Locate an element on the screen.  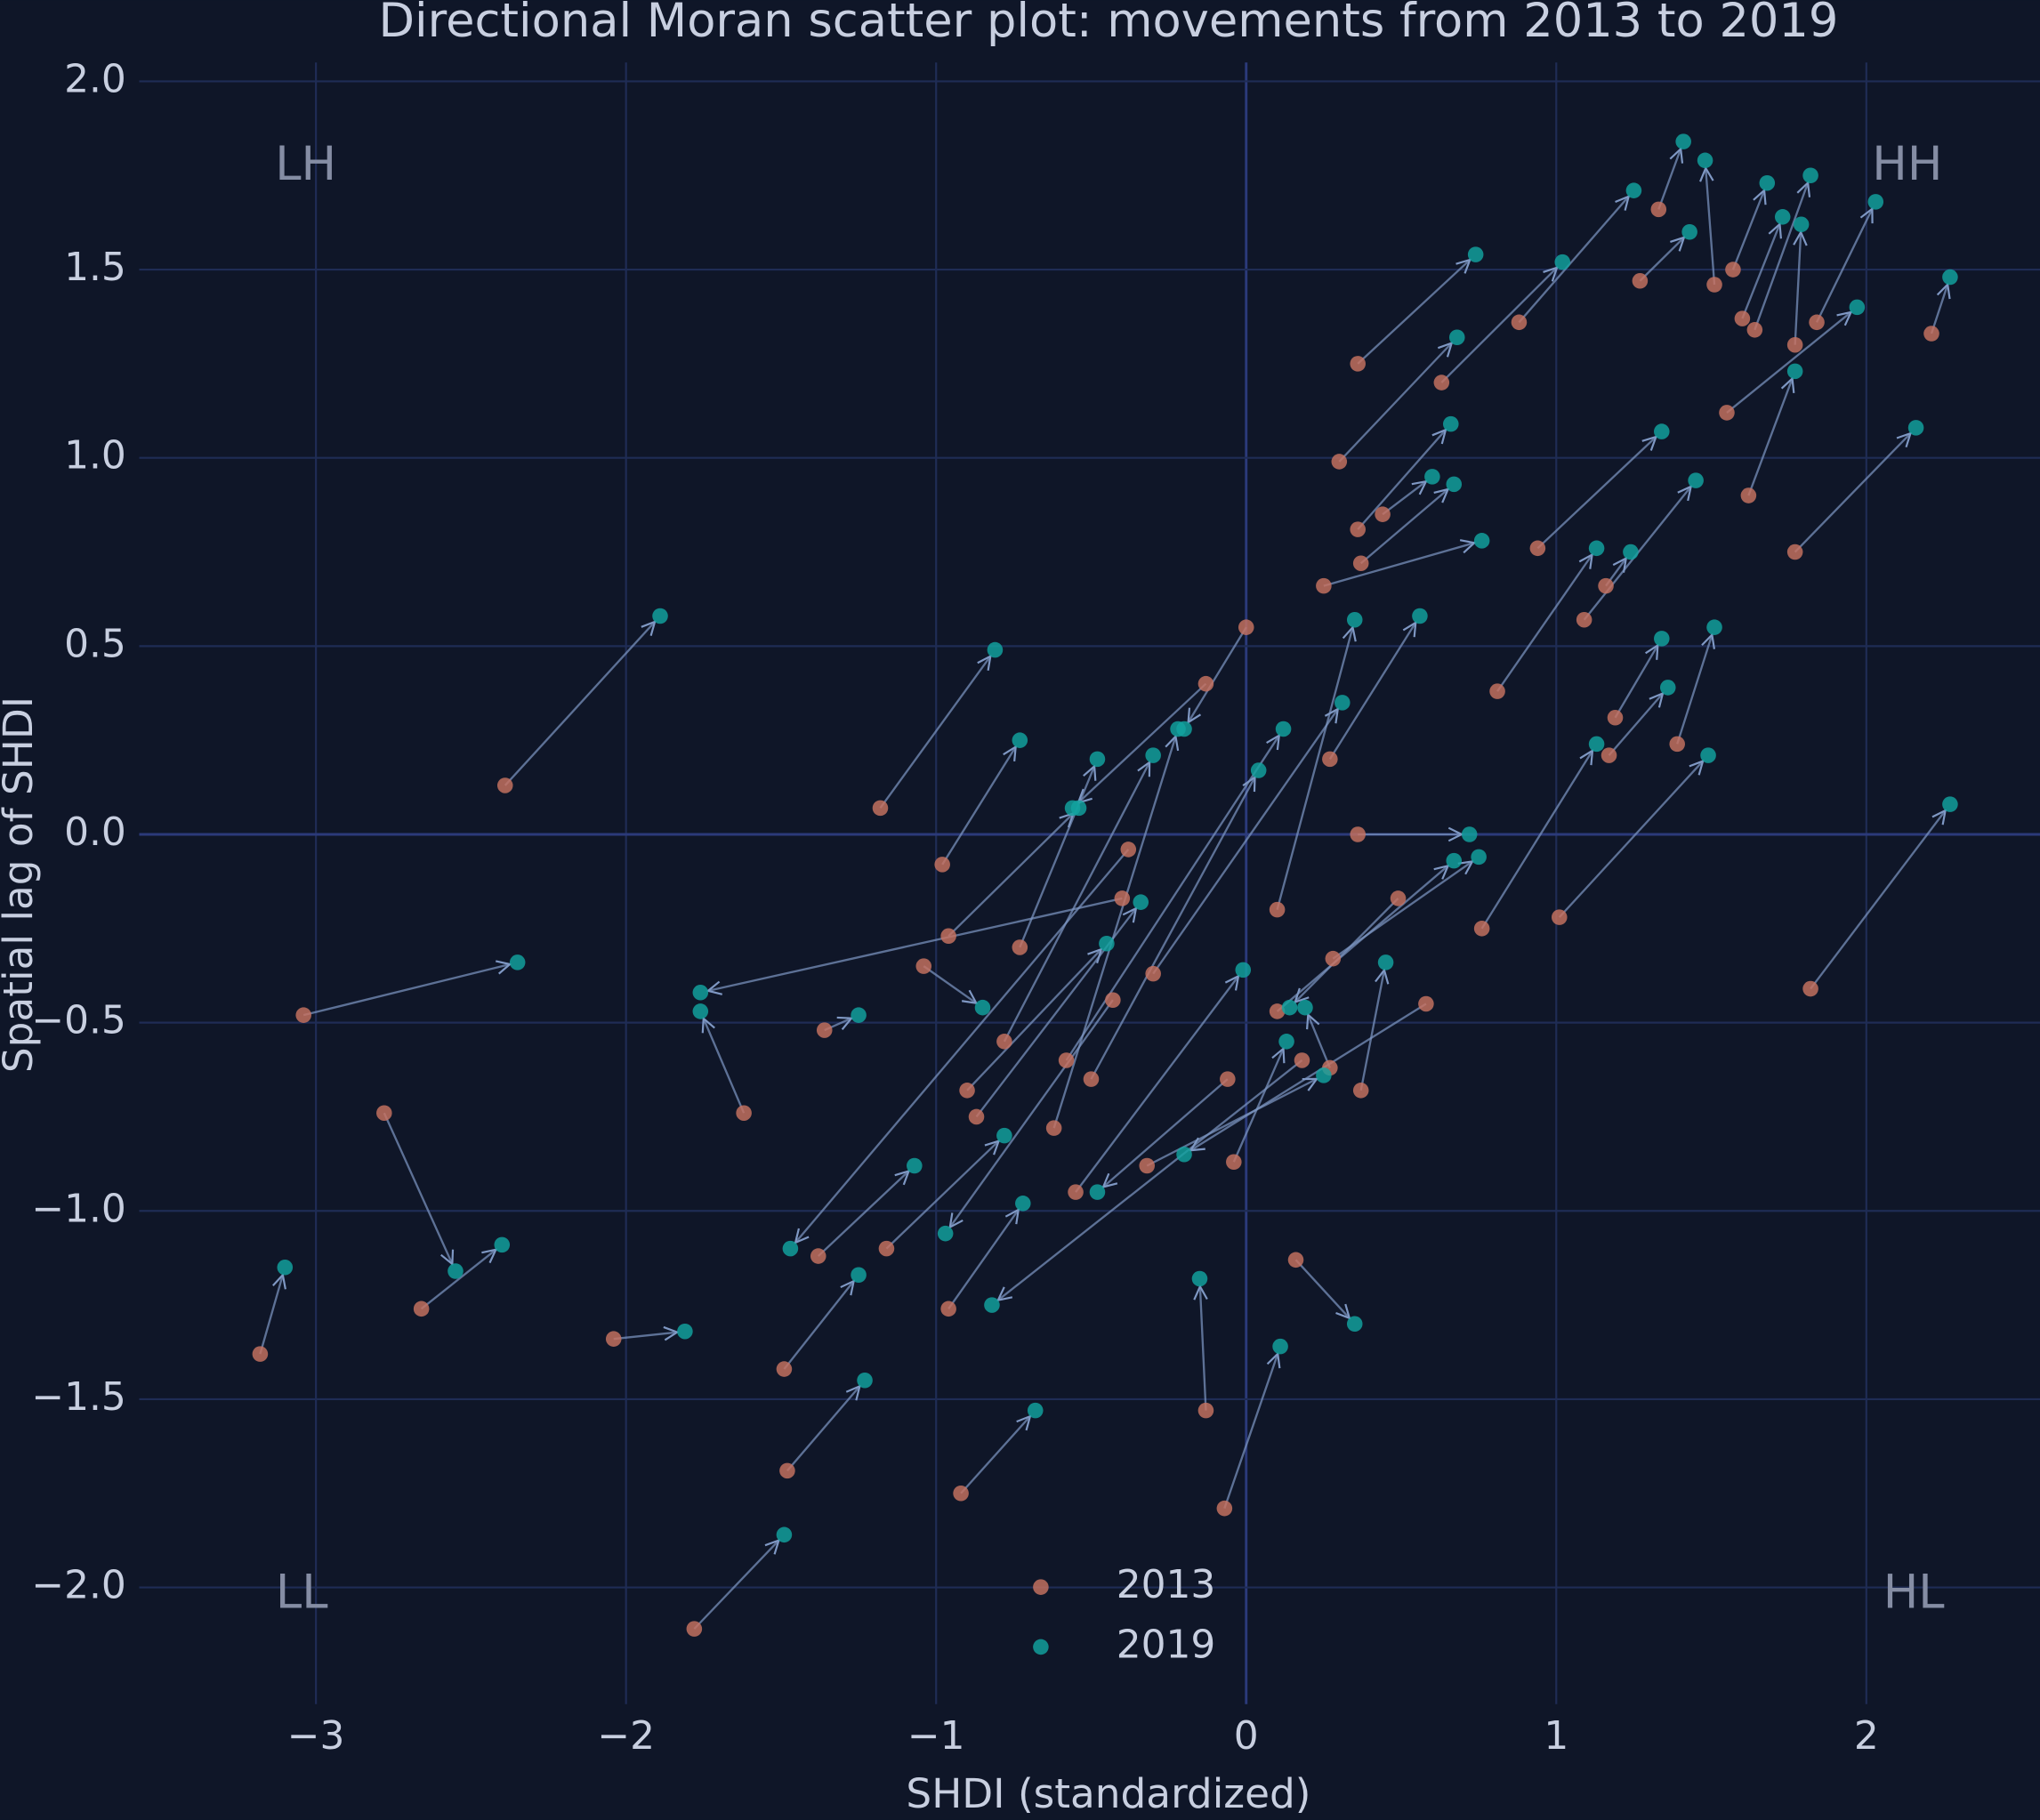
y-tick-label: −1.0 is located at coordinates (78, 1208).